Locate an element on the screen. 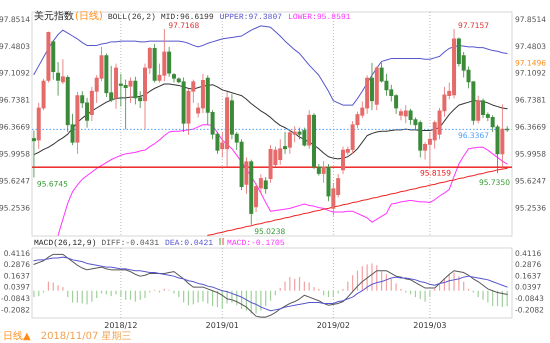 The width and height of the screenshot is (550, 343). text: MID:96.6199 is located at coordinates (187, 17).